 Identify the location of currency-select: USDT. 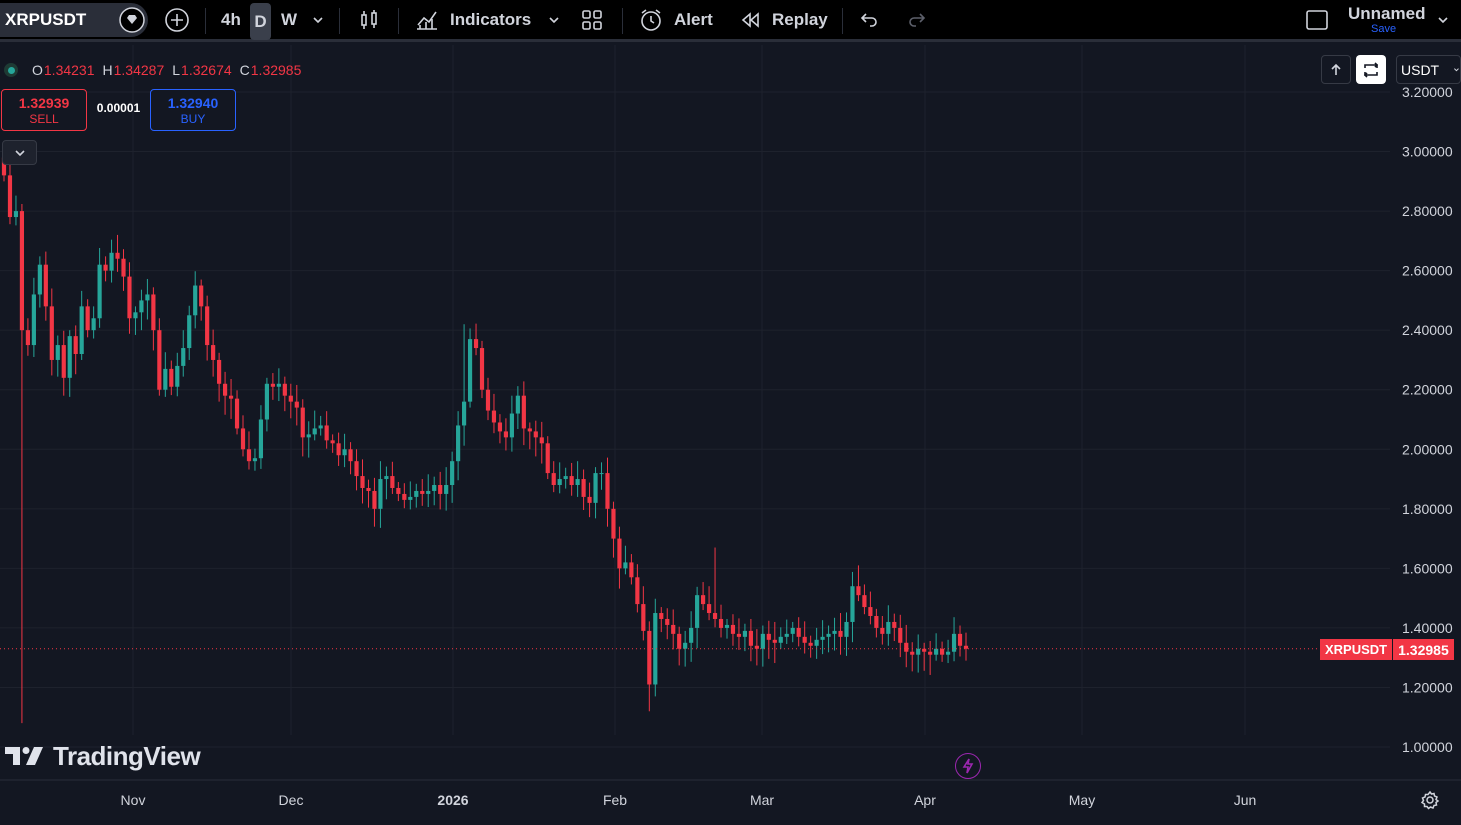
(1428, 69).